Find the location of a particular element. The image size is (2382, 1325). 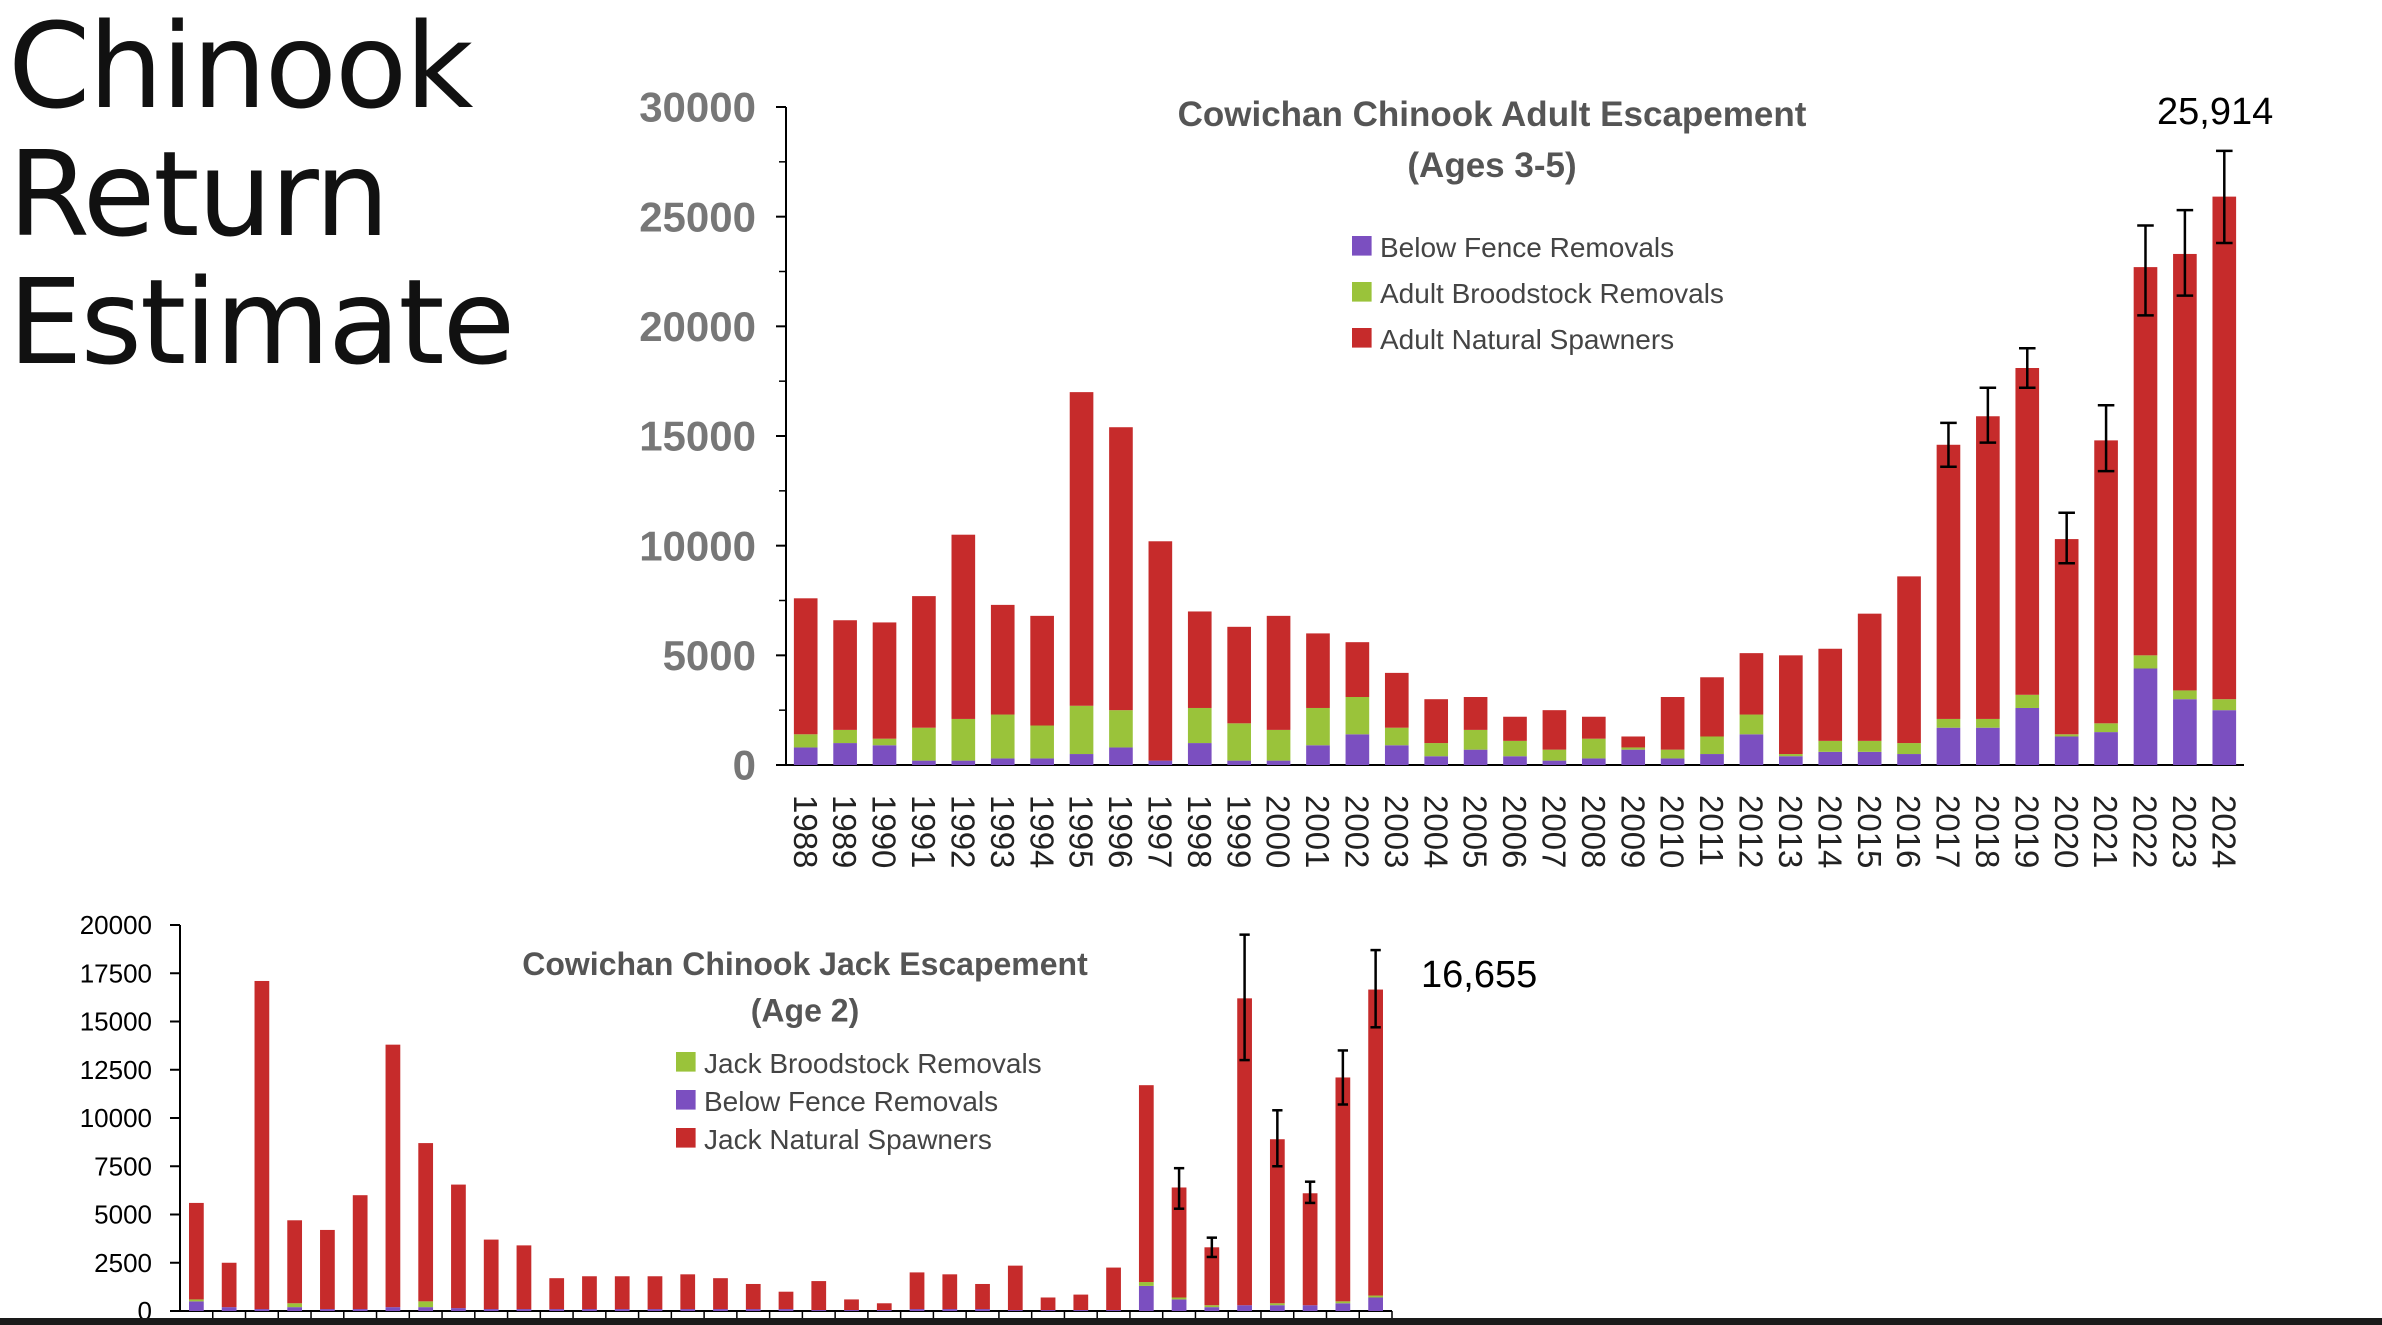

adult-bar-adult-broodstock-removals-2024 is located at coordinates (2224, 705).